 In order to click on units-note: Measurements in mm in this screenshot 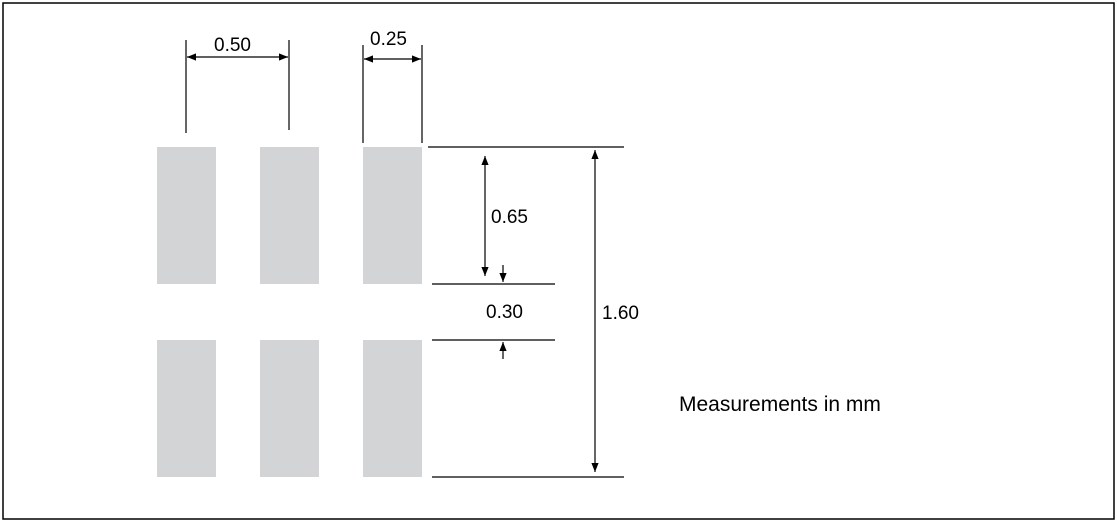, I will do `click(780, 404)`.